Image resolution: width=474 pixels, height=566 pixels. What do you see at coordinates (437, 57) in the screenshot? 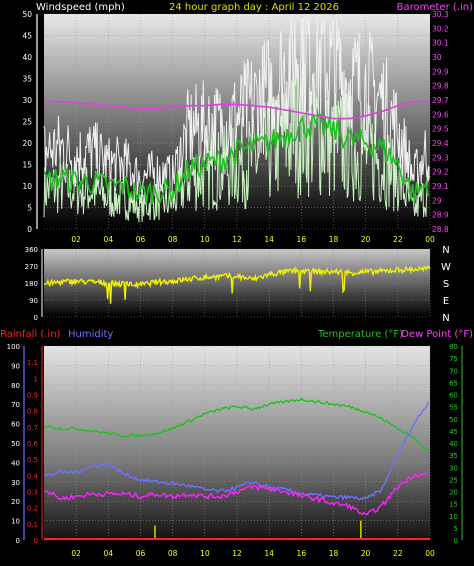
I see `barometer-y-tick: 30` at bounding box center [437, 57].